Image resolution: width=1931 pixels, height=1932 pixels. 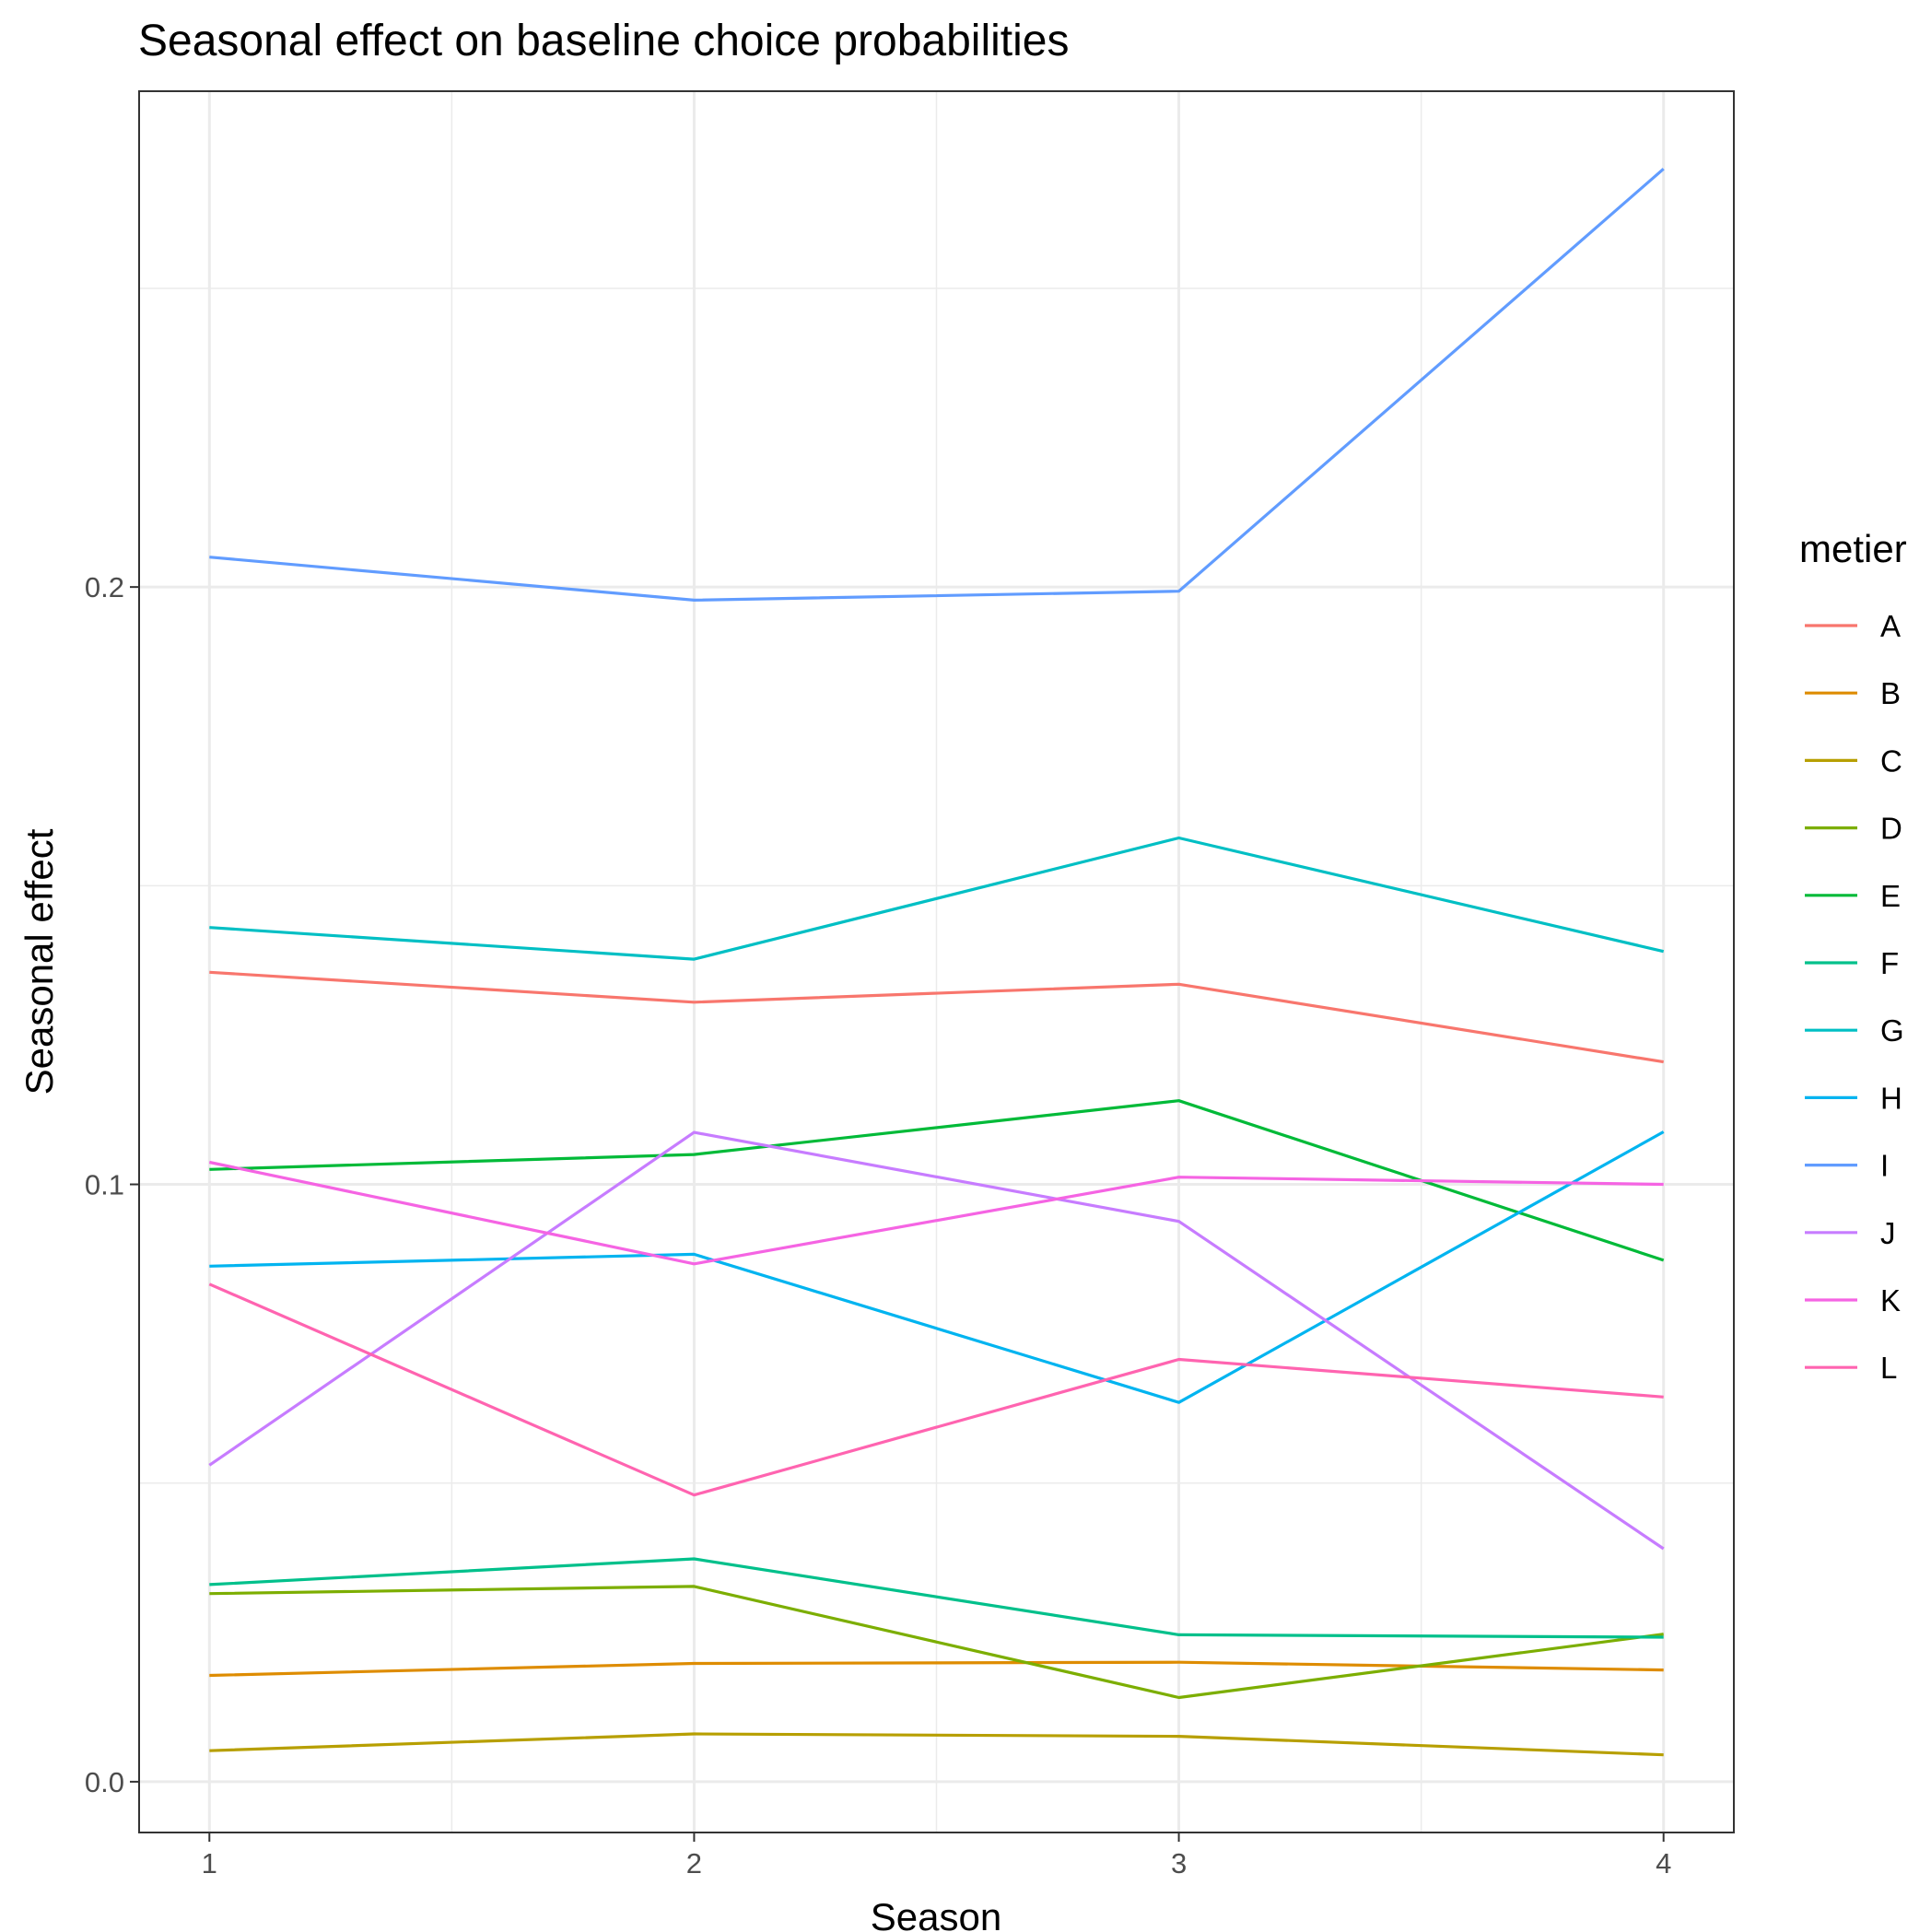 What do you see at coordinates (1890, 626) in the screenshot?
I see `legend-label-A: A` at bounding box center [1890, 626].